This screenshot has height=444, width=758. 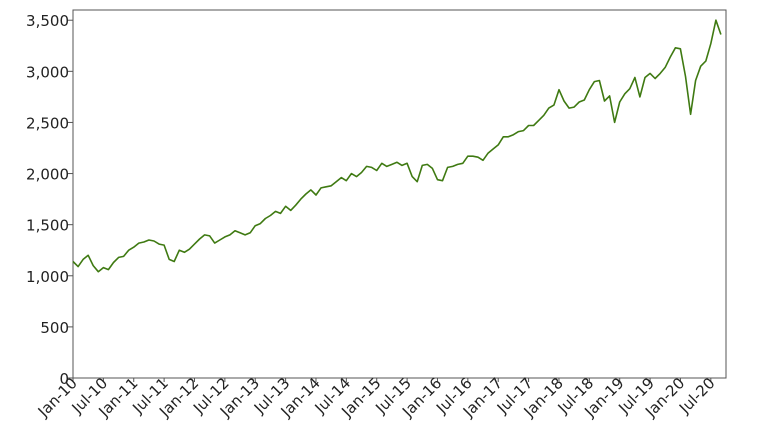 What do you see at coordinates (47, 72) in the screenshot?
I see `y-tick-label: 3,000` at bounding box center [47, 72].